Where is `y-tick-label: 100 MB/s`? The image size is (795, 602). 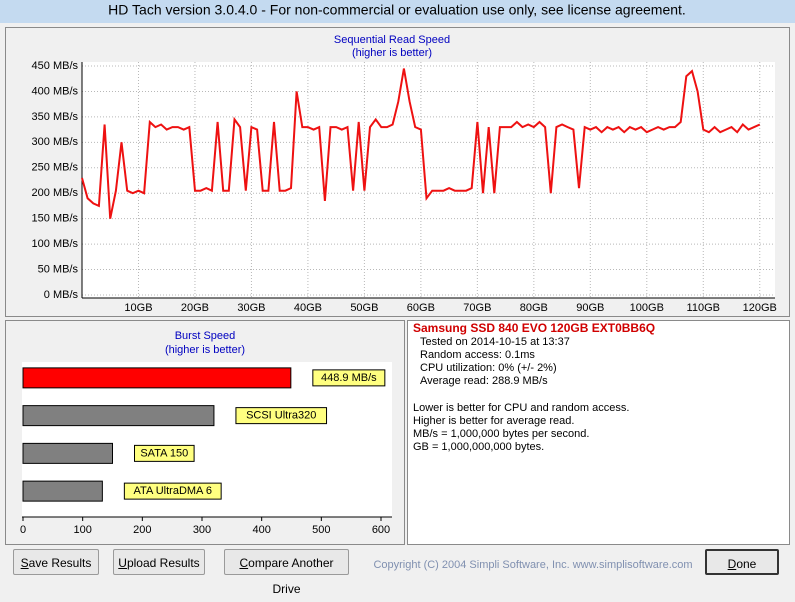 y-tick-label: 100 MB/s is located at coordinates (55, 244).